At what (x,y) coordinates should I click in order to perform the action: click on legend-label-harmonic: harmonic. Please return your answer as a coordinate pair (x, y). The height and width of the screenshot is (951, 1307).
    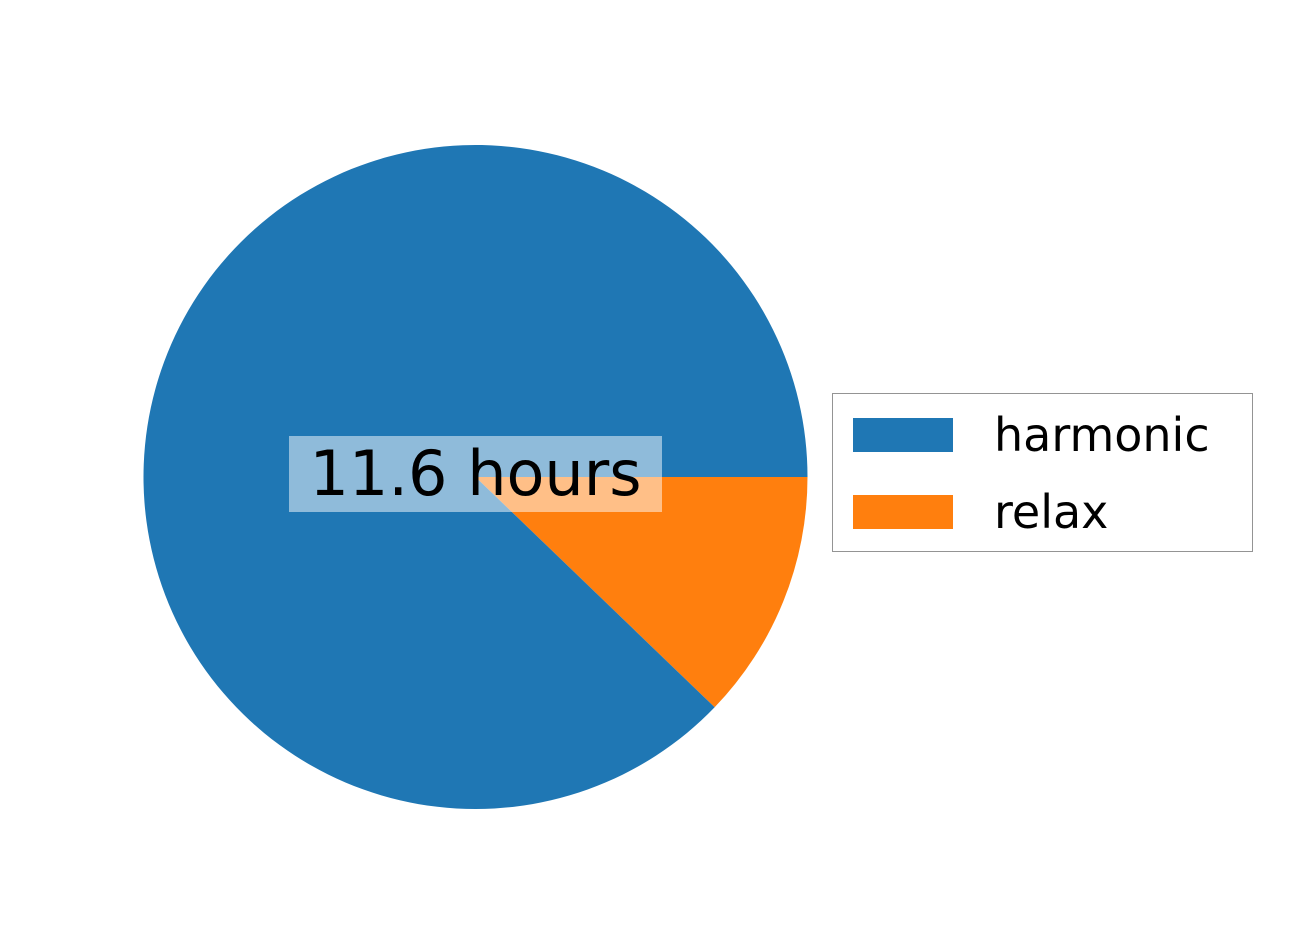
    Looking at the image, I should click on (1102, 435).